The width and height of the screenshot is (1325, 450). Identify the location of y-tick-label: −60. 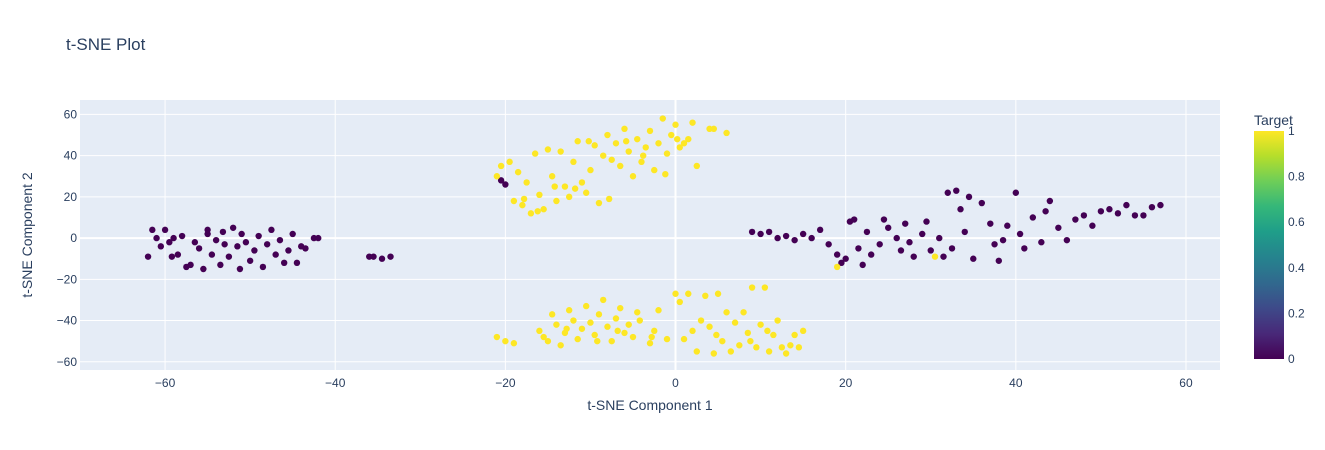
(67, 362).